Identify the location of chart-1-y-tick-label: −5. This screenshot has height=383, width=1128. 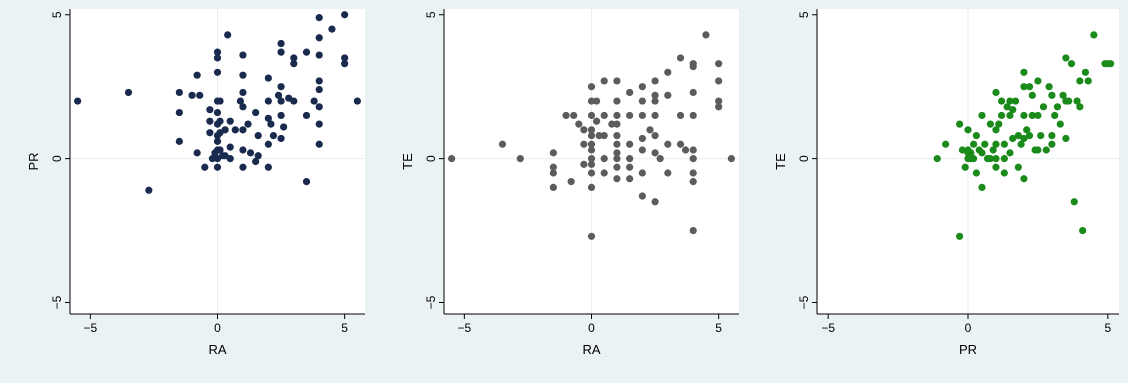
(57, 302).